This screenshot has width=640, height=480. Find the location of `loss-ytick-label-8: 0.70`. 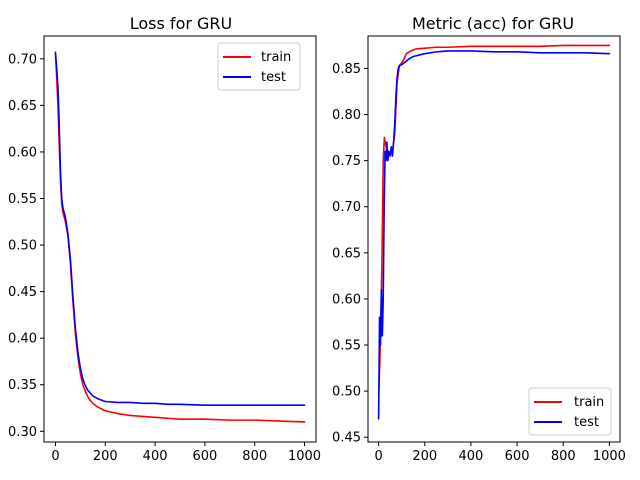

loss-ytick-label-8: 0.70 is located at coordinates (22, 59).